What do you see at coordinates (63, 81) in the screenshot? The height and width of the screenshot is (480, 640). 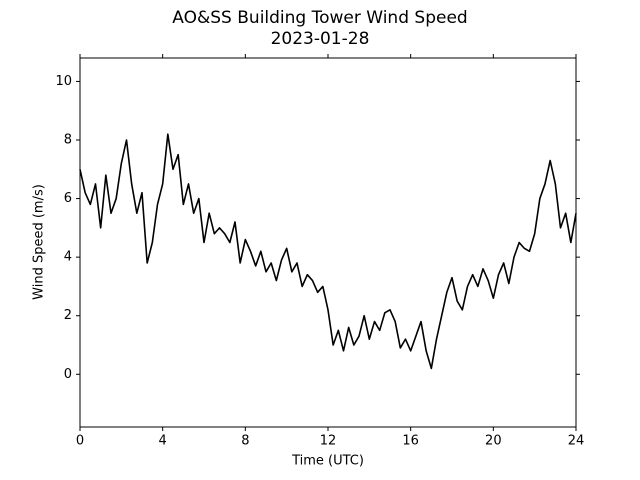 I see `y-tick-label: 10` at bounding box center [63, 81].